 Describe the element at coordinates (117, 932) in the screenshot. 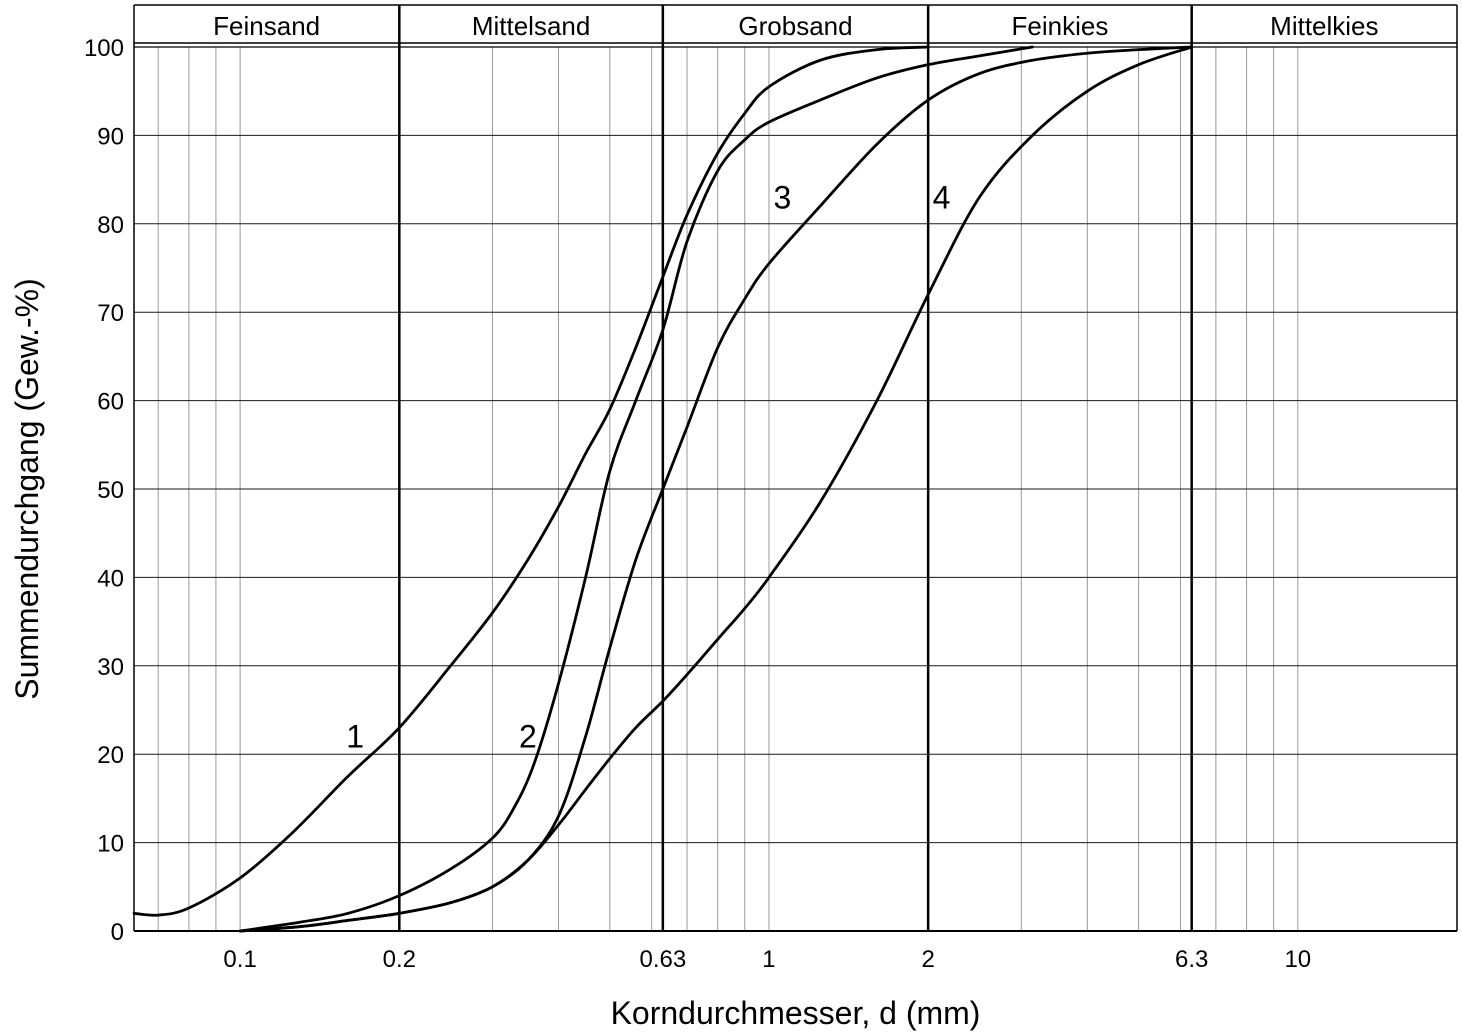

I see `y-tick-label: 0` at that location.